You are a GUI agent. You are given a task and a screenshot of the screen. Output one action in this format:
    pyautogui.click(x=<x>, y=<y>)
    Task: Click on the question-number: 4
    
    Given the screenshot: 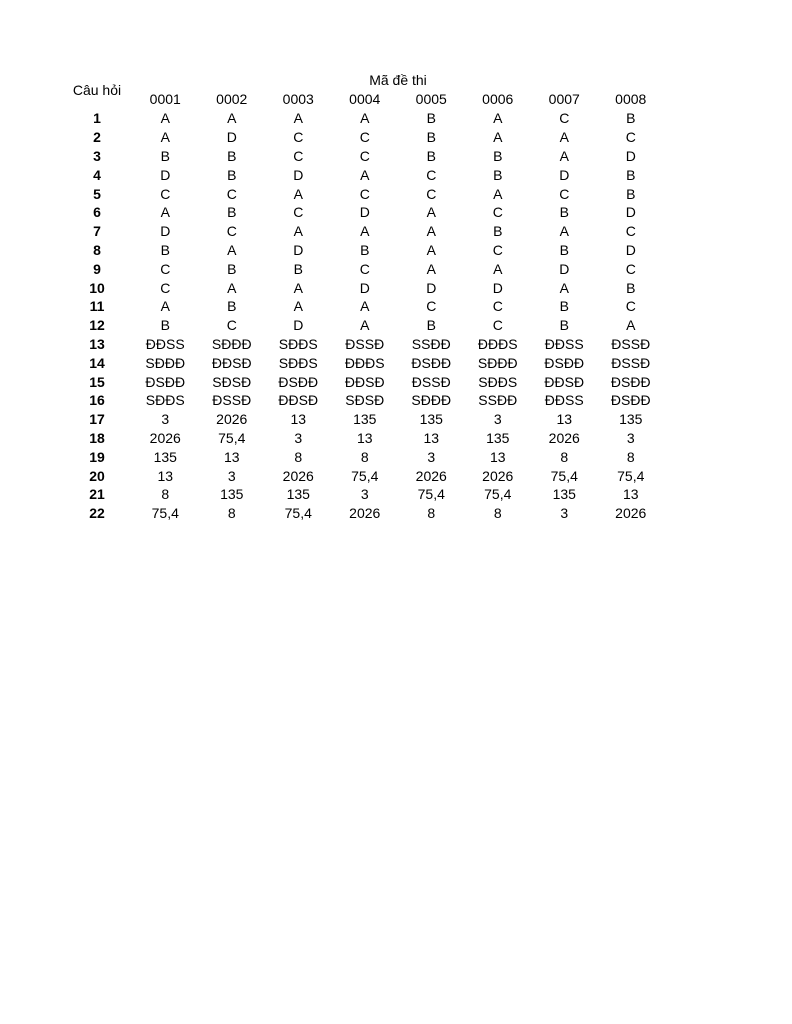 What is the action you would take?
    pyautogui.click(x=97, y=174)
    